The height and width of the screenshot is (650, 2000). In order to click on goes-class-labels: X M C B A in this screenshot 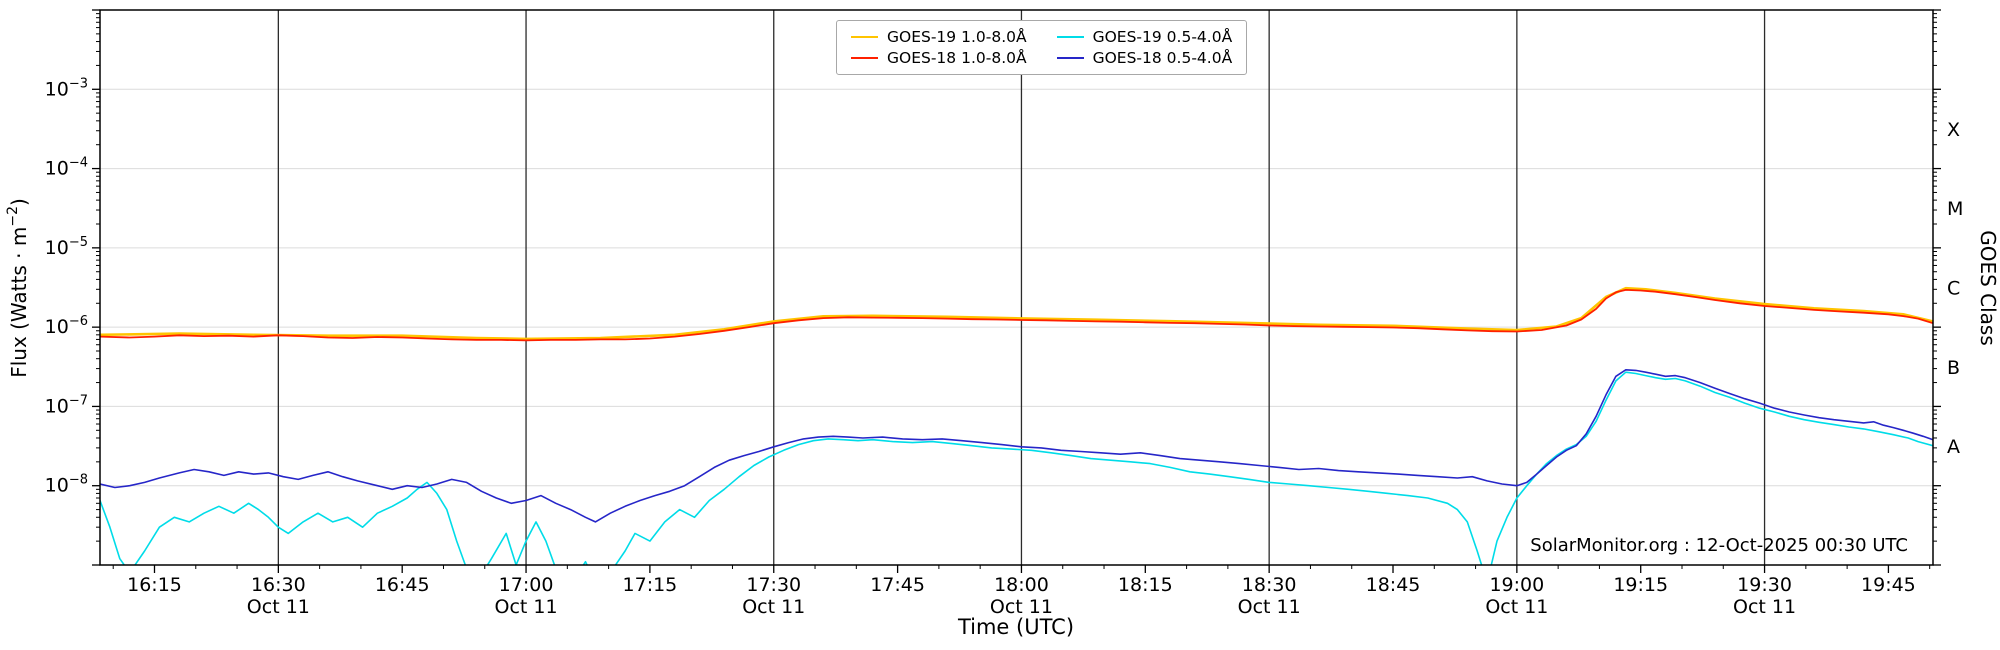, I will do `click(1955, 288)`.